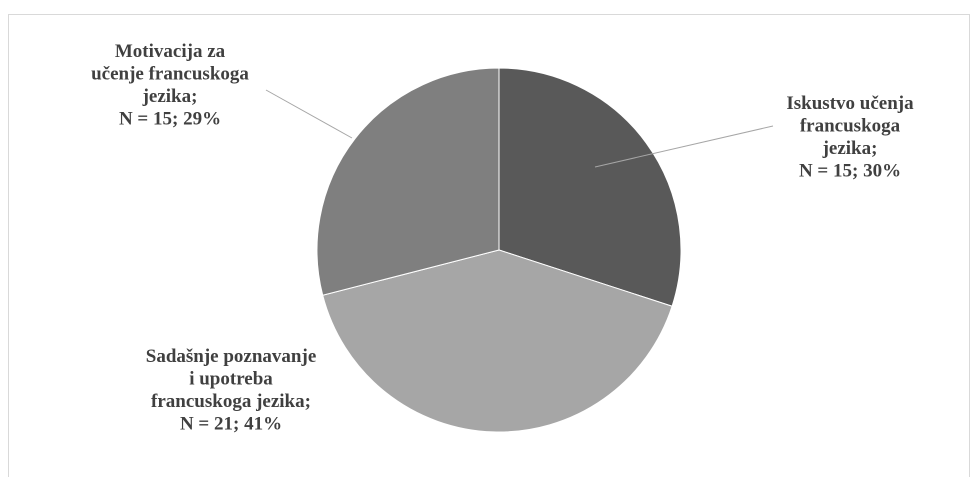  I want to click on slice-iskustvo-label-line: francuskoga, so click(850, 126).